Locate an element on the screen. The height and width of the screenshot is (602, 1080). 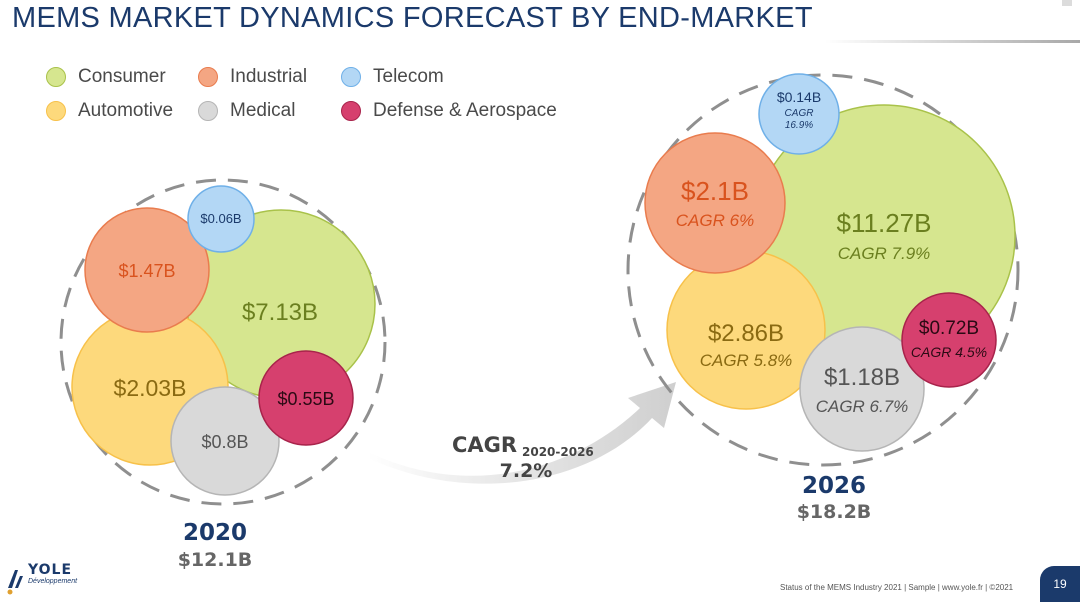
value-label-industrial-2026: $2.1B is located at coordinates (715, 191).